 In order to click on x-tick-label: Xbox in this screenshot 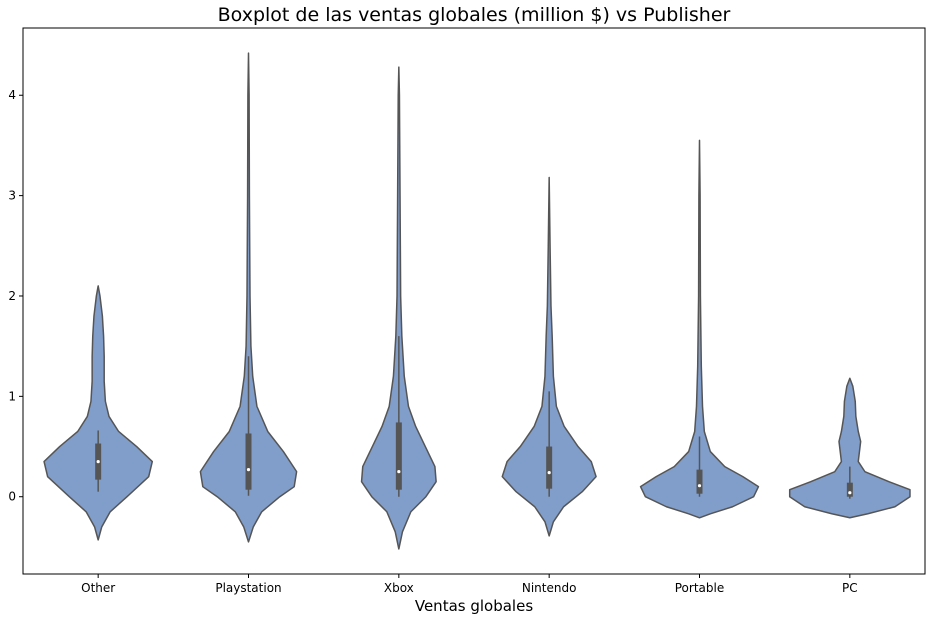, I will do `click(399, 588)`.